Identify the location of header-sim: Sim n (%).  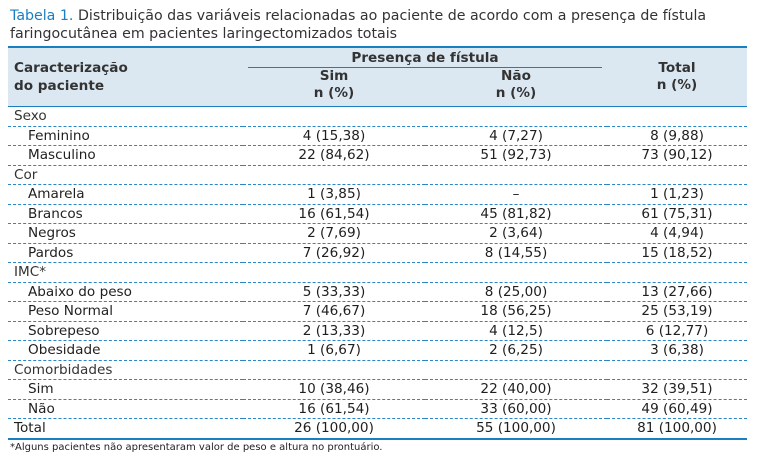
(334, 87).